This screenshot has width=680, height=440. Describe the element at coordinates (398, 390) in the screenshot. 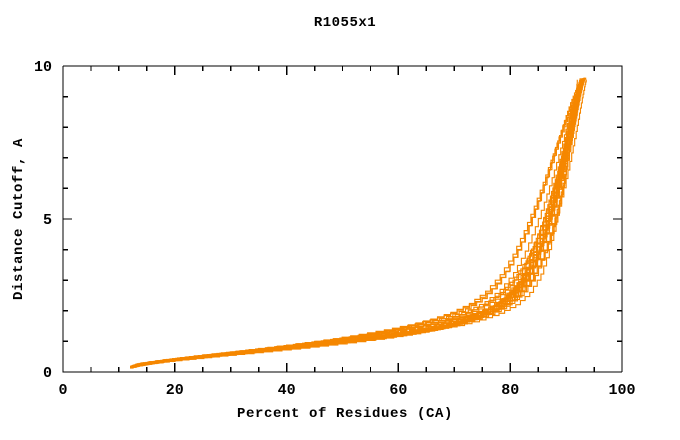

I see `x-tick-label-60: 60` at that location.